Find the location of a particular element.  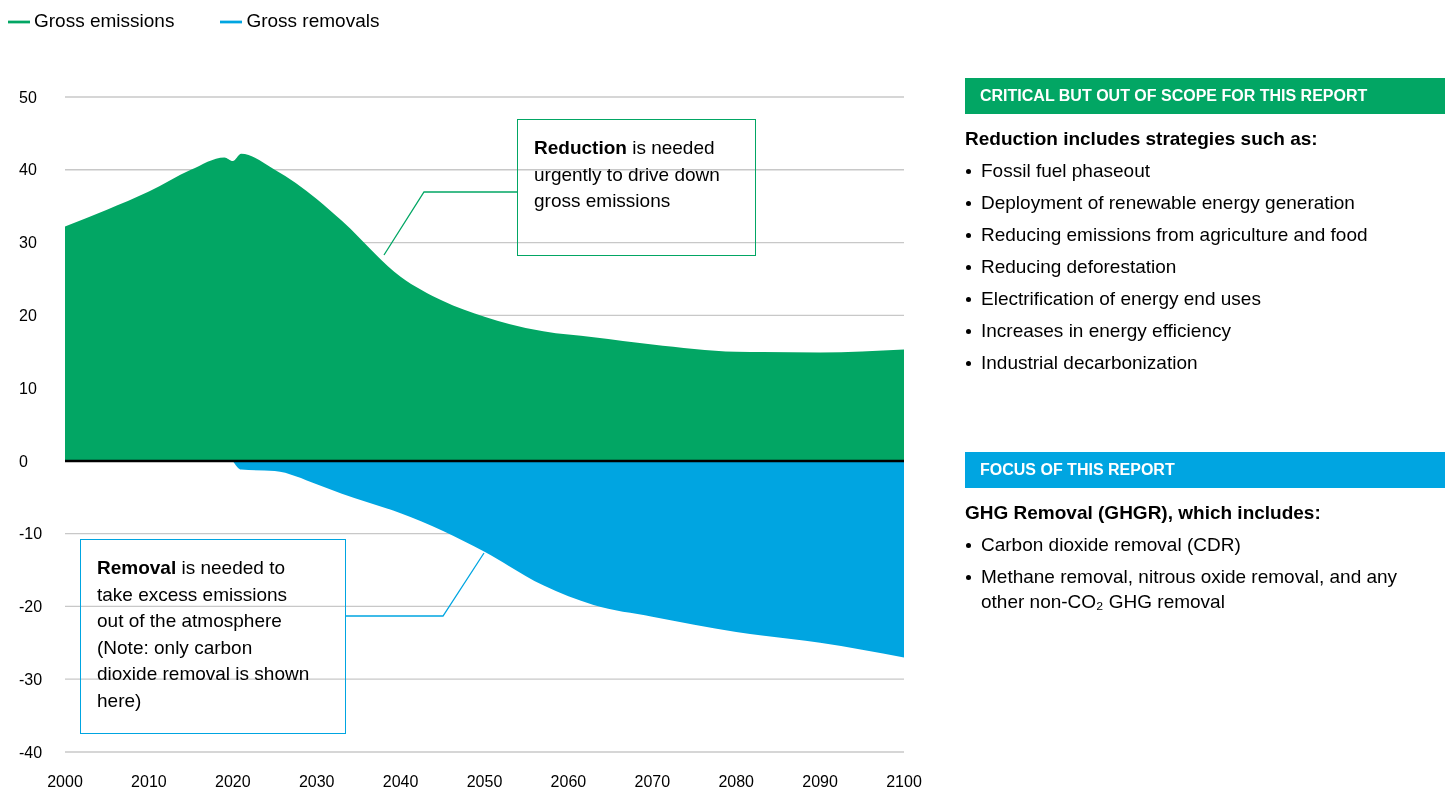

x-tick-label: 2020 is located at coordinates (233, 782).